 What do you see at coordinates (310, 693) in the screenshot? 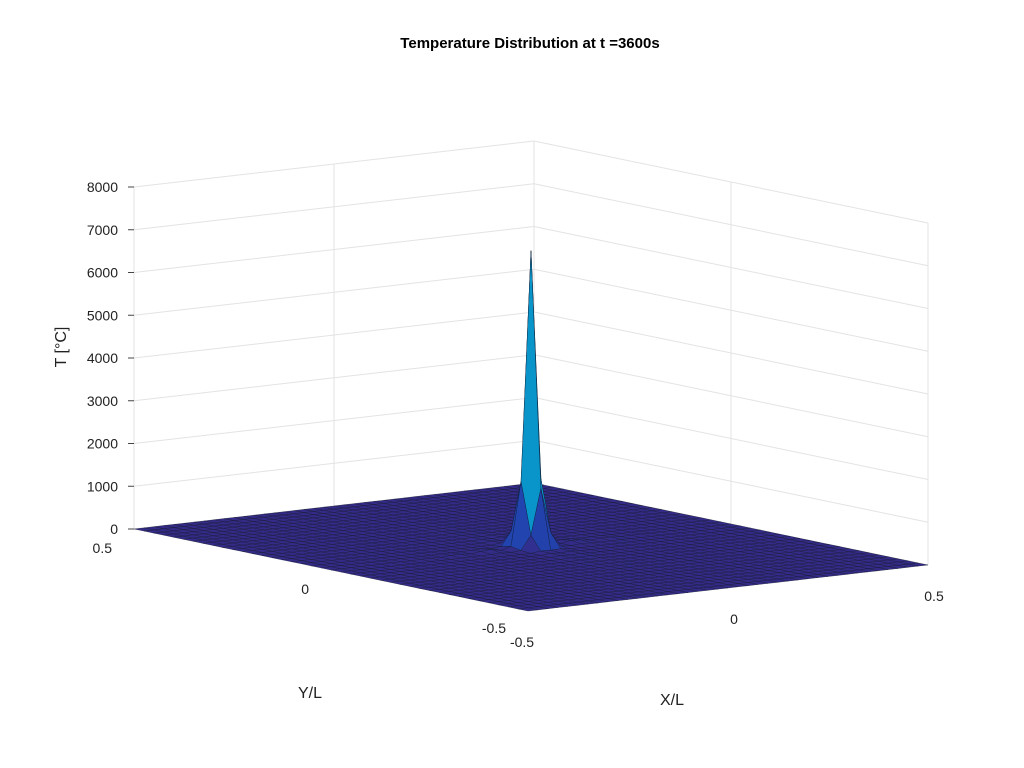
I see `y-axis-label: Y/L` at bounding box center [310, 693].